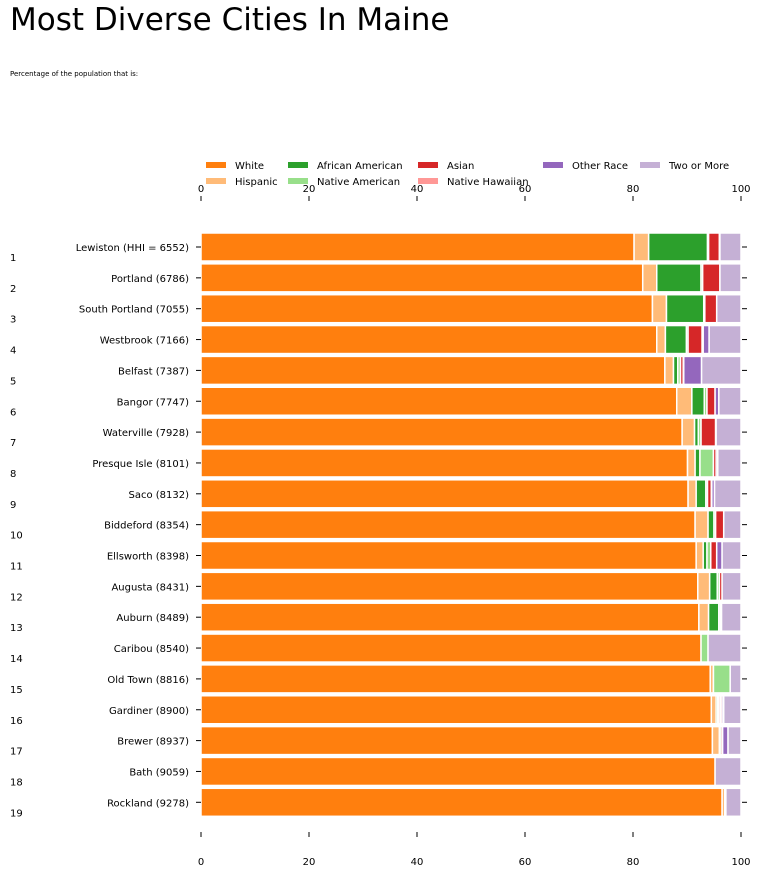  I want to click on city-label: Biddeford (8354), so click(146, 526).